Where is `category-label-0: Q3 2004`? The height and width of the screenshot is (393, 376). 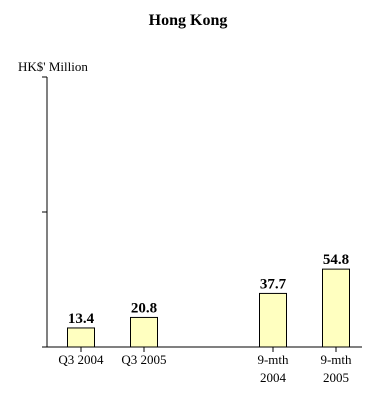 category-label-0: Q3 2004 is located at coordinates (81, 359).